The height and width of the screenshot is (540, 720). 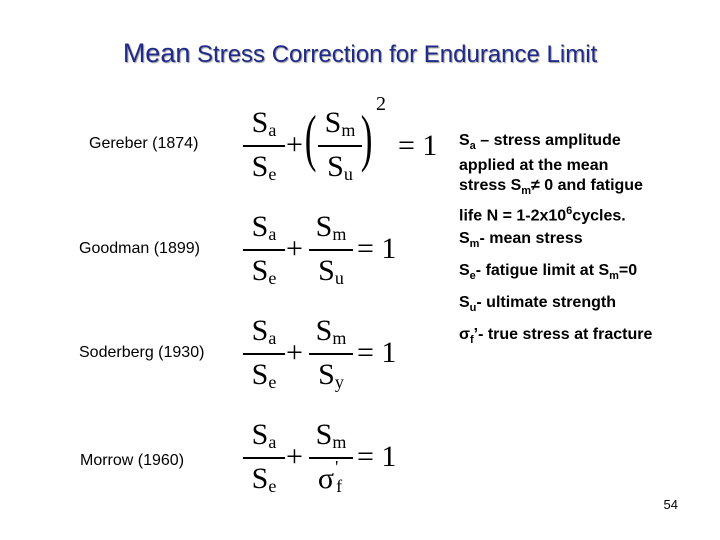 I want to click on fraction-sm-sigmaf: Sm σ ' f, so click(x=331, y=461).